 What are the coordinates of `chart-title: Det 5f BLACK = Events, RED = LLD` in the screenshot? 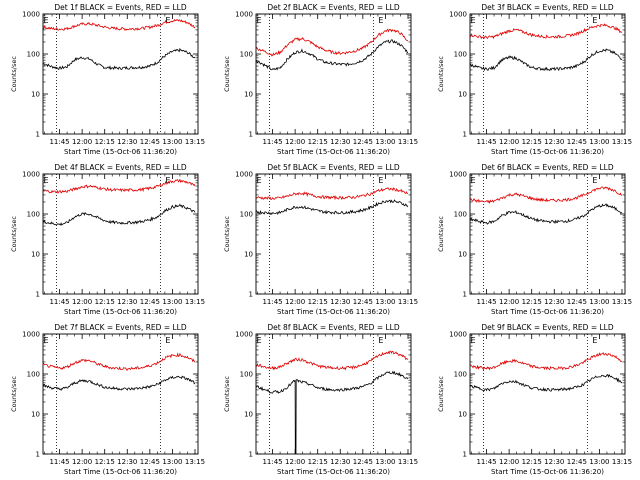 It's located at (333, 167).